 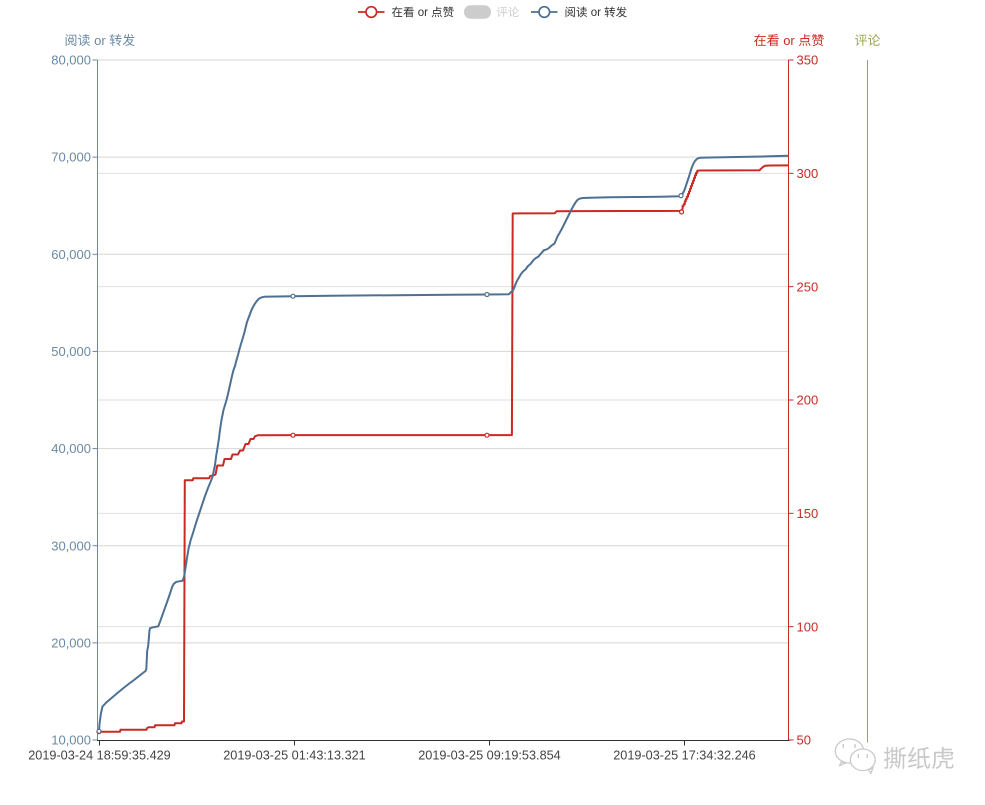 I want to click on svg-text: 10,000, so click(x=71, y=740).